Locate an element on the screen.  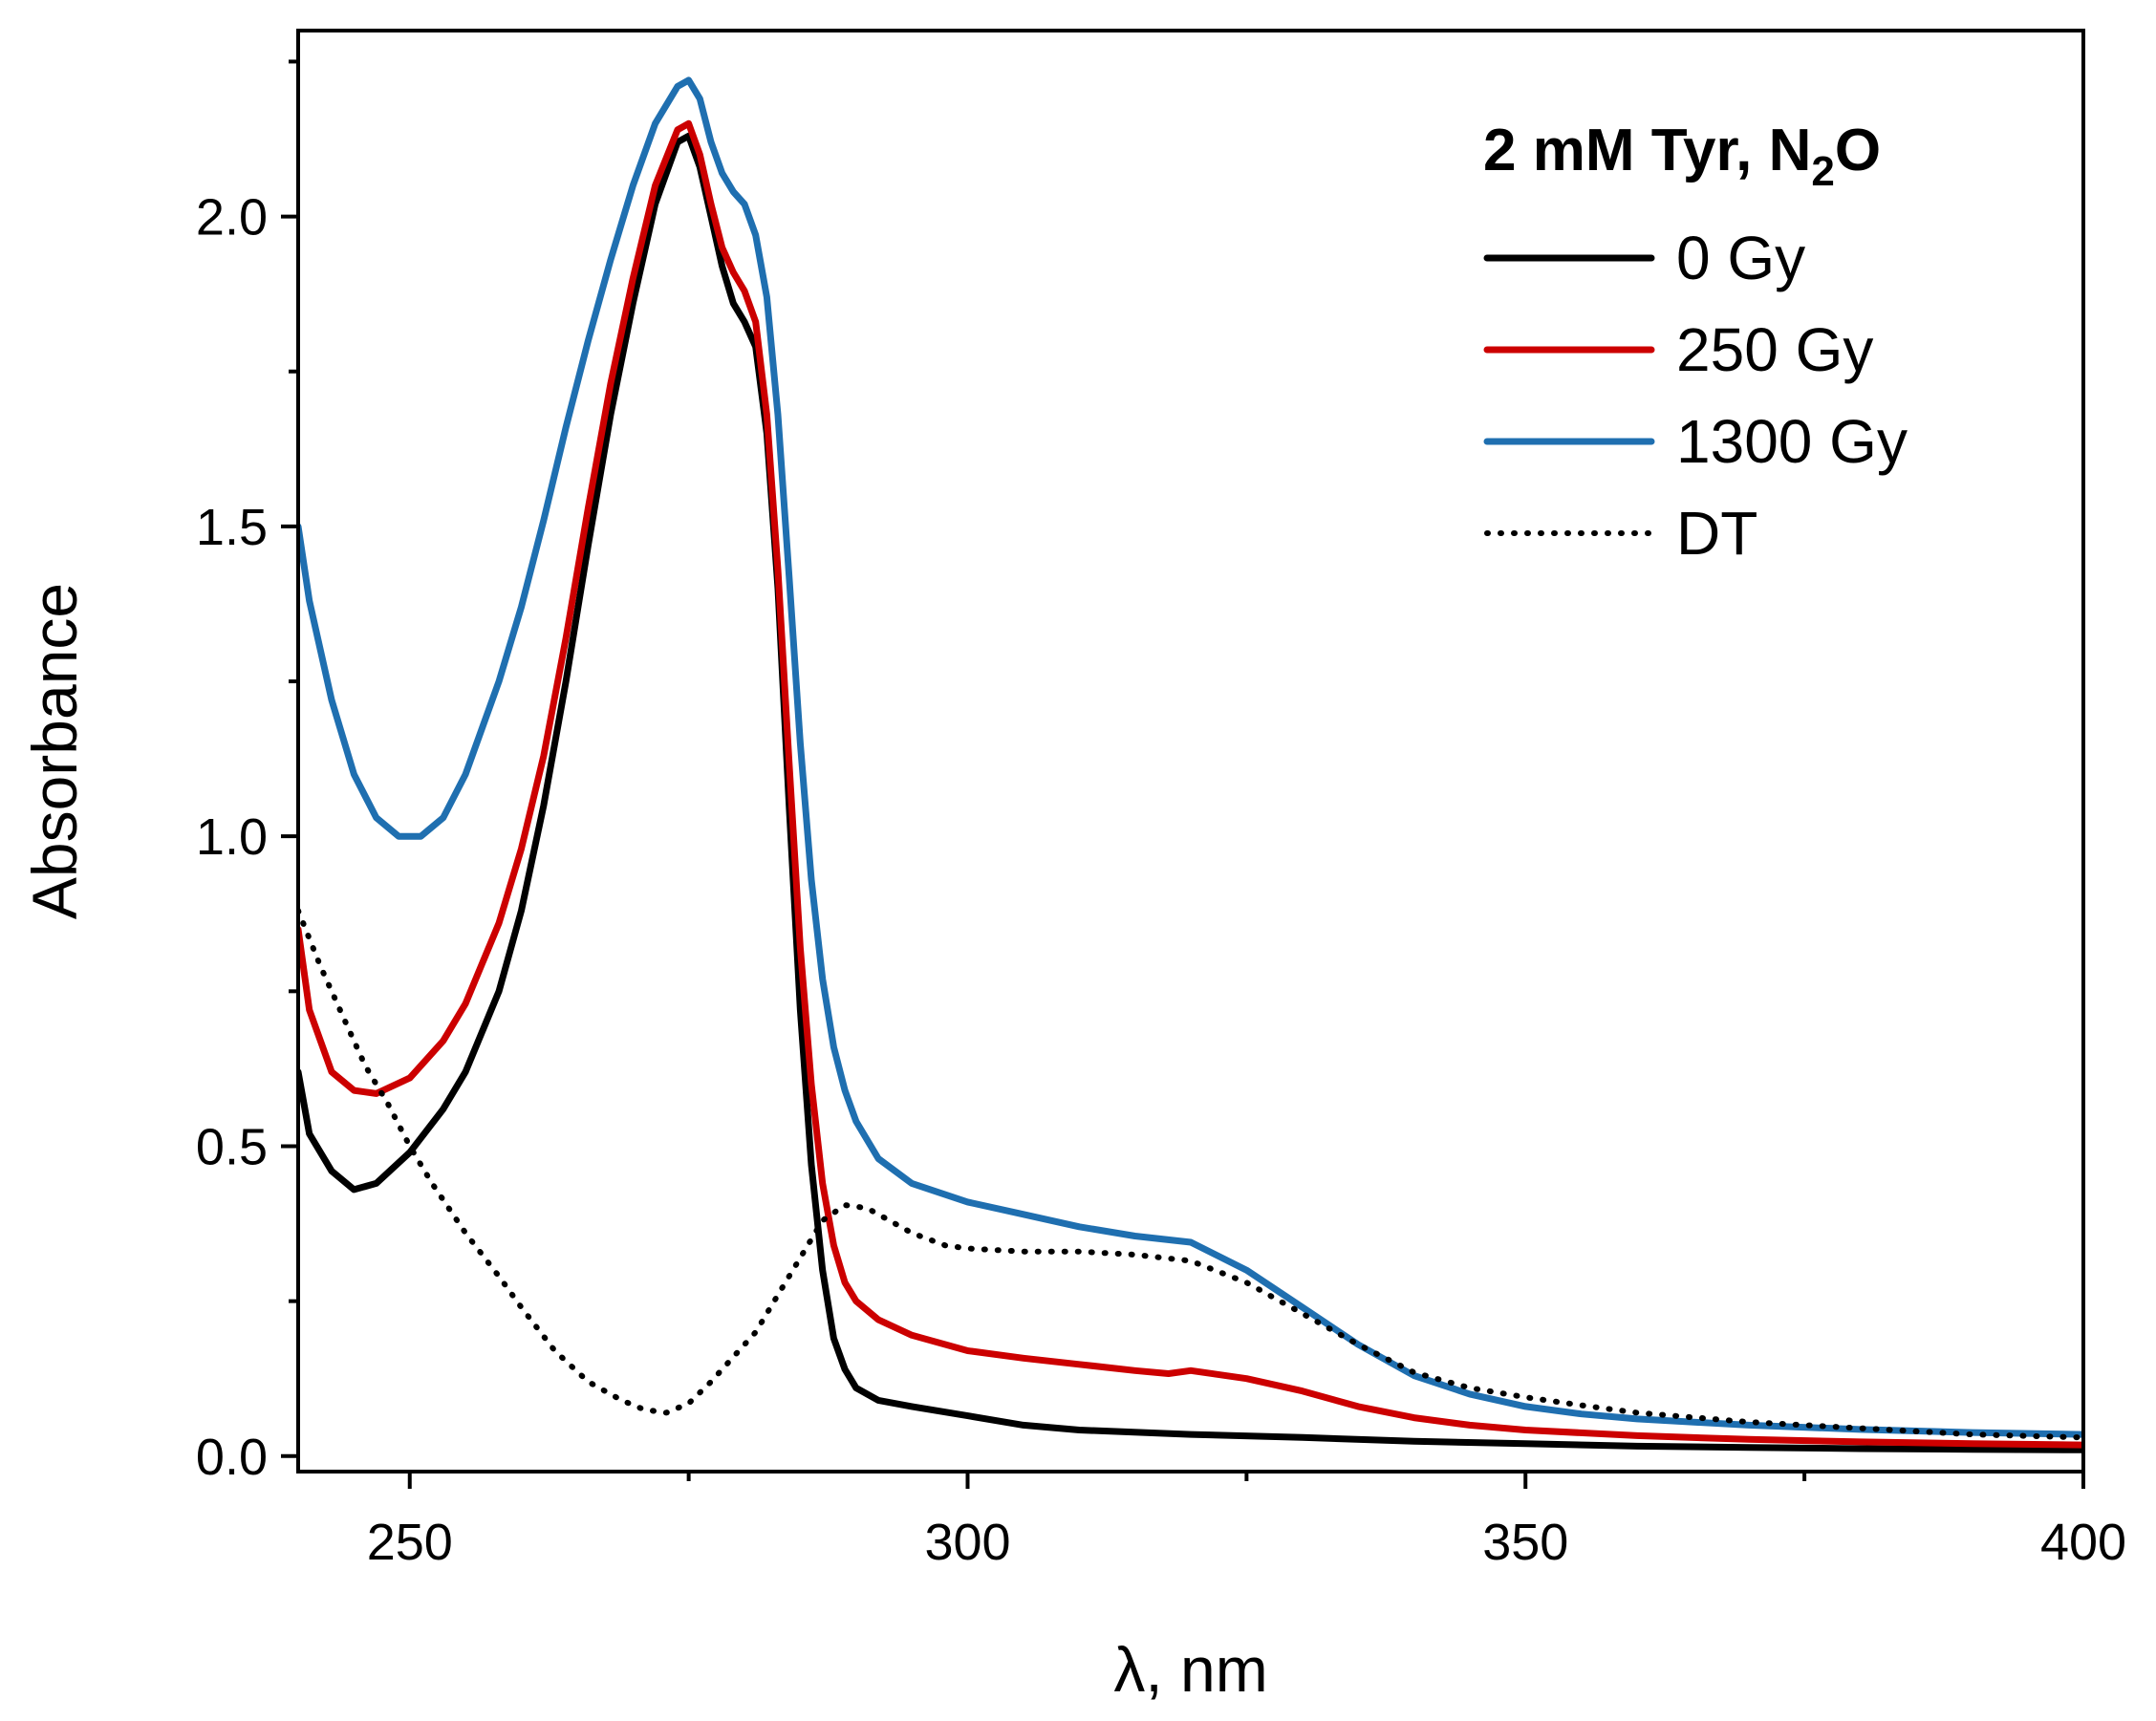
y-tick-label: 2.0 is located at coordinates (232, 218).